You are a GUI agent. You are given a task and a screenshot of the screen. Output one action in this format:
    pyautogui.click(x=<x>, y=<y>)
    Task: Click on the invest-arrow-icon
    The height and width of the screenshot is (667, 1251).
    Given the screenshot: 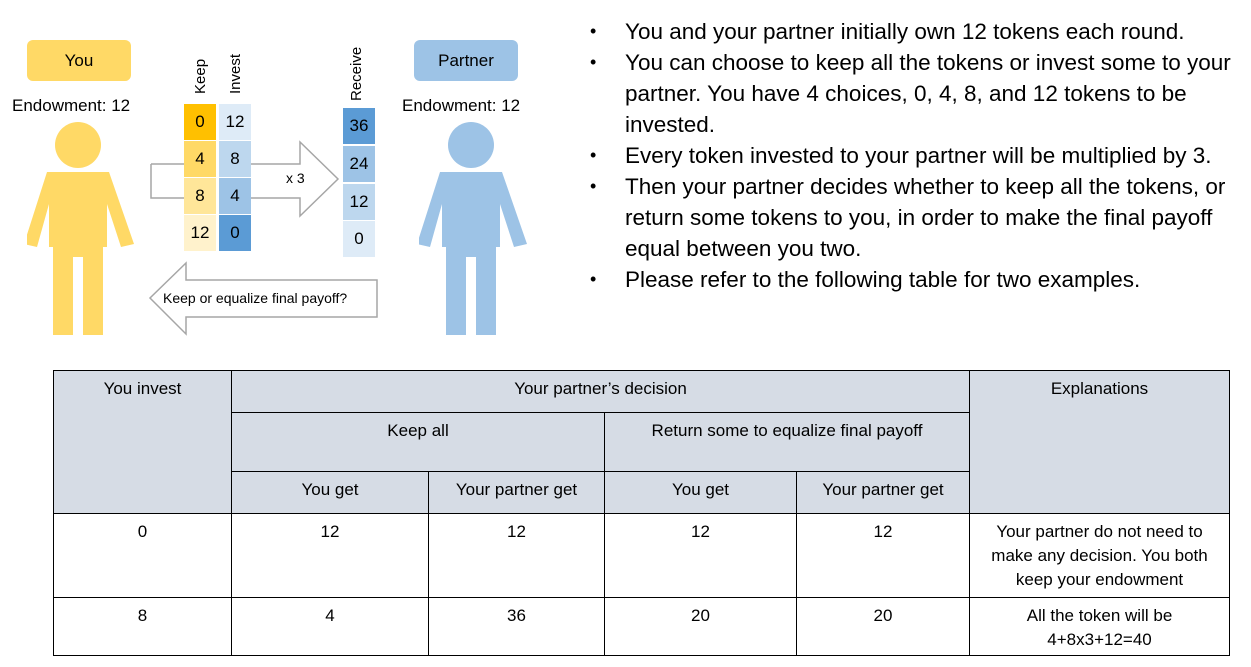 What is the action you would take?
    pyautogui.click(x=245, y=179)
    